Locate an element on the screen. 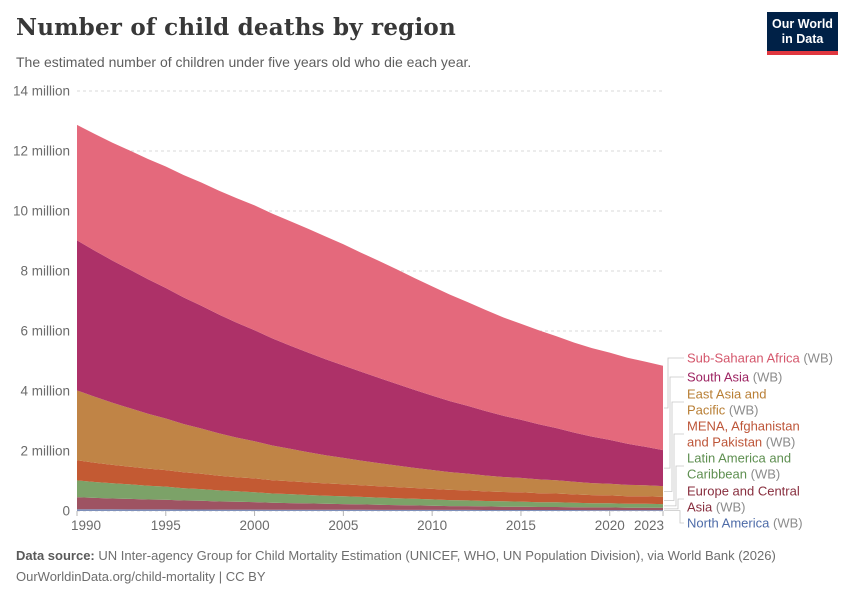  x-tick-label-1990: 1990 is located at coordinates (86, 525).